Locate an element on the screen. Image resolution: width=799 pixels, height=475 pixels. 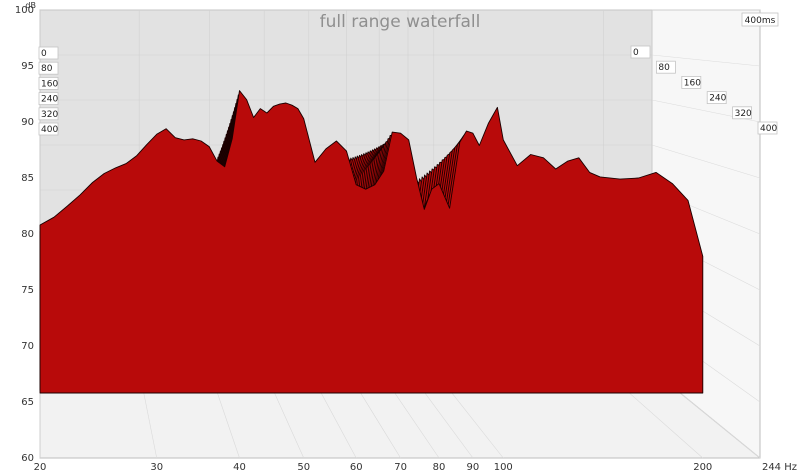
y-axis-label: dB is located at coordinates (30, 5).